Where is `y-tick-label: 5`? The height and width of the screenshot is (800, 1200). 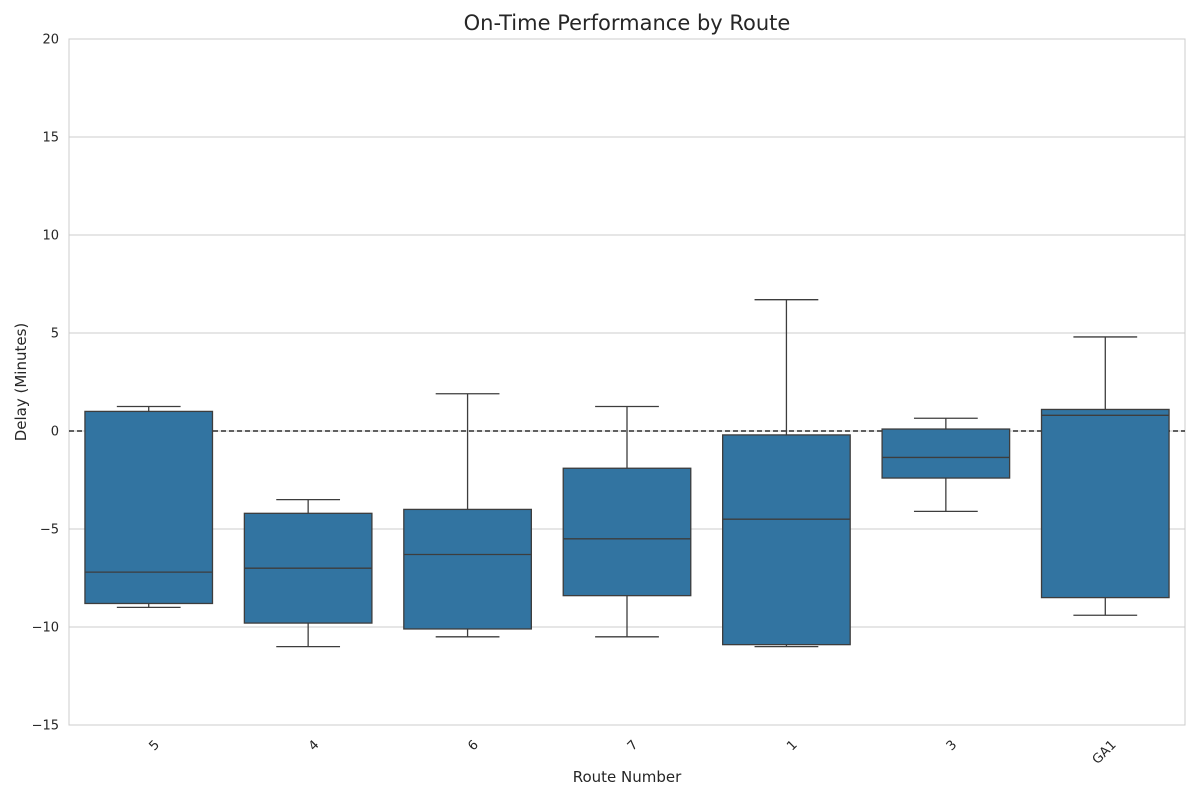
y-tick-label: 5 is located at coordinates (55, 334).